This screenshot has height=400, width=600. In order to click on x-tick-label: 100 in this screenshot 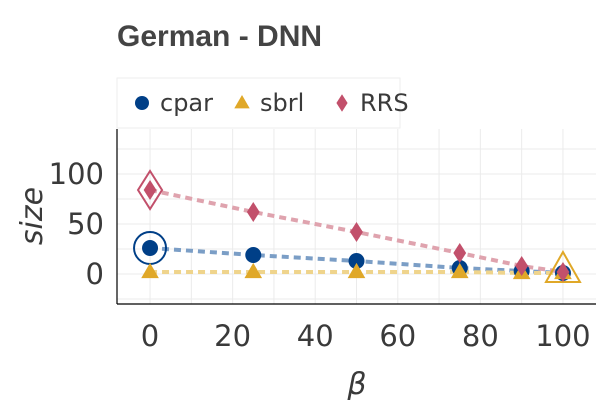, I will do `click(562, 336)`.